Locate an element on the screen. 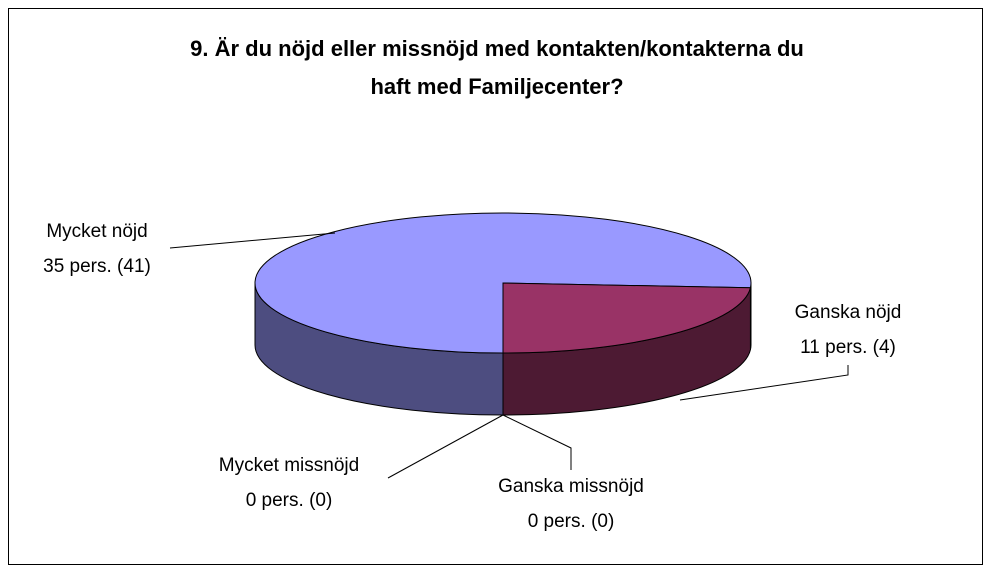  slice-value-label: 35 pers. (41) is located at coordinates (97, 266).